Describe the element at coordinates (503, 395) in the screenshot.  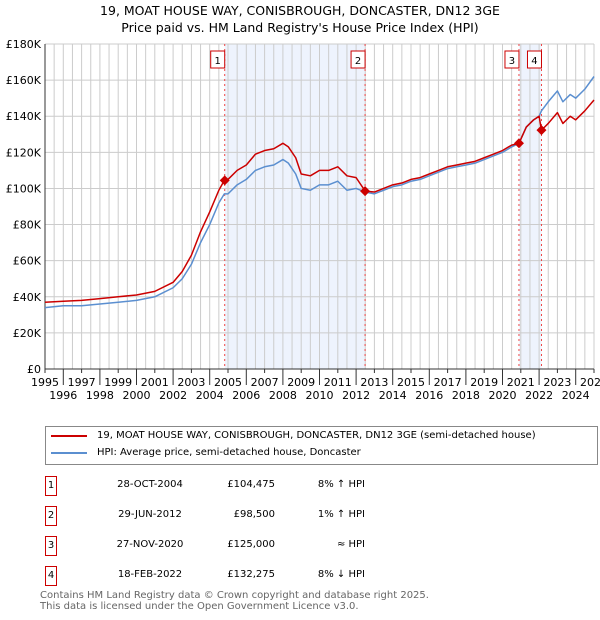
I see `x-tick-label: 2020` at that location.